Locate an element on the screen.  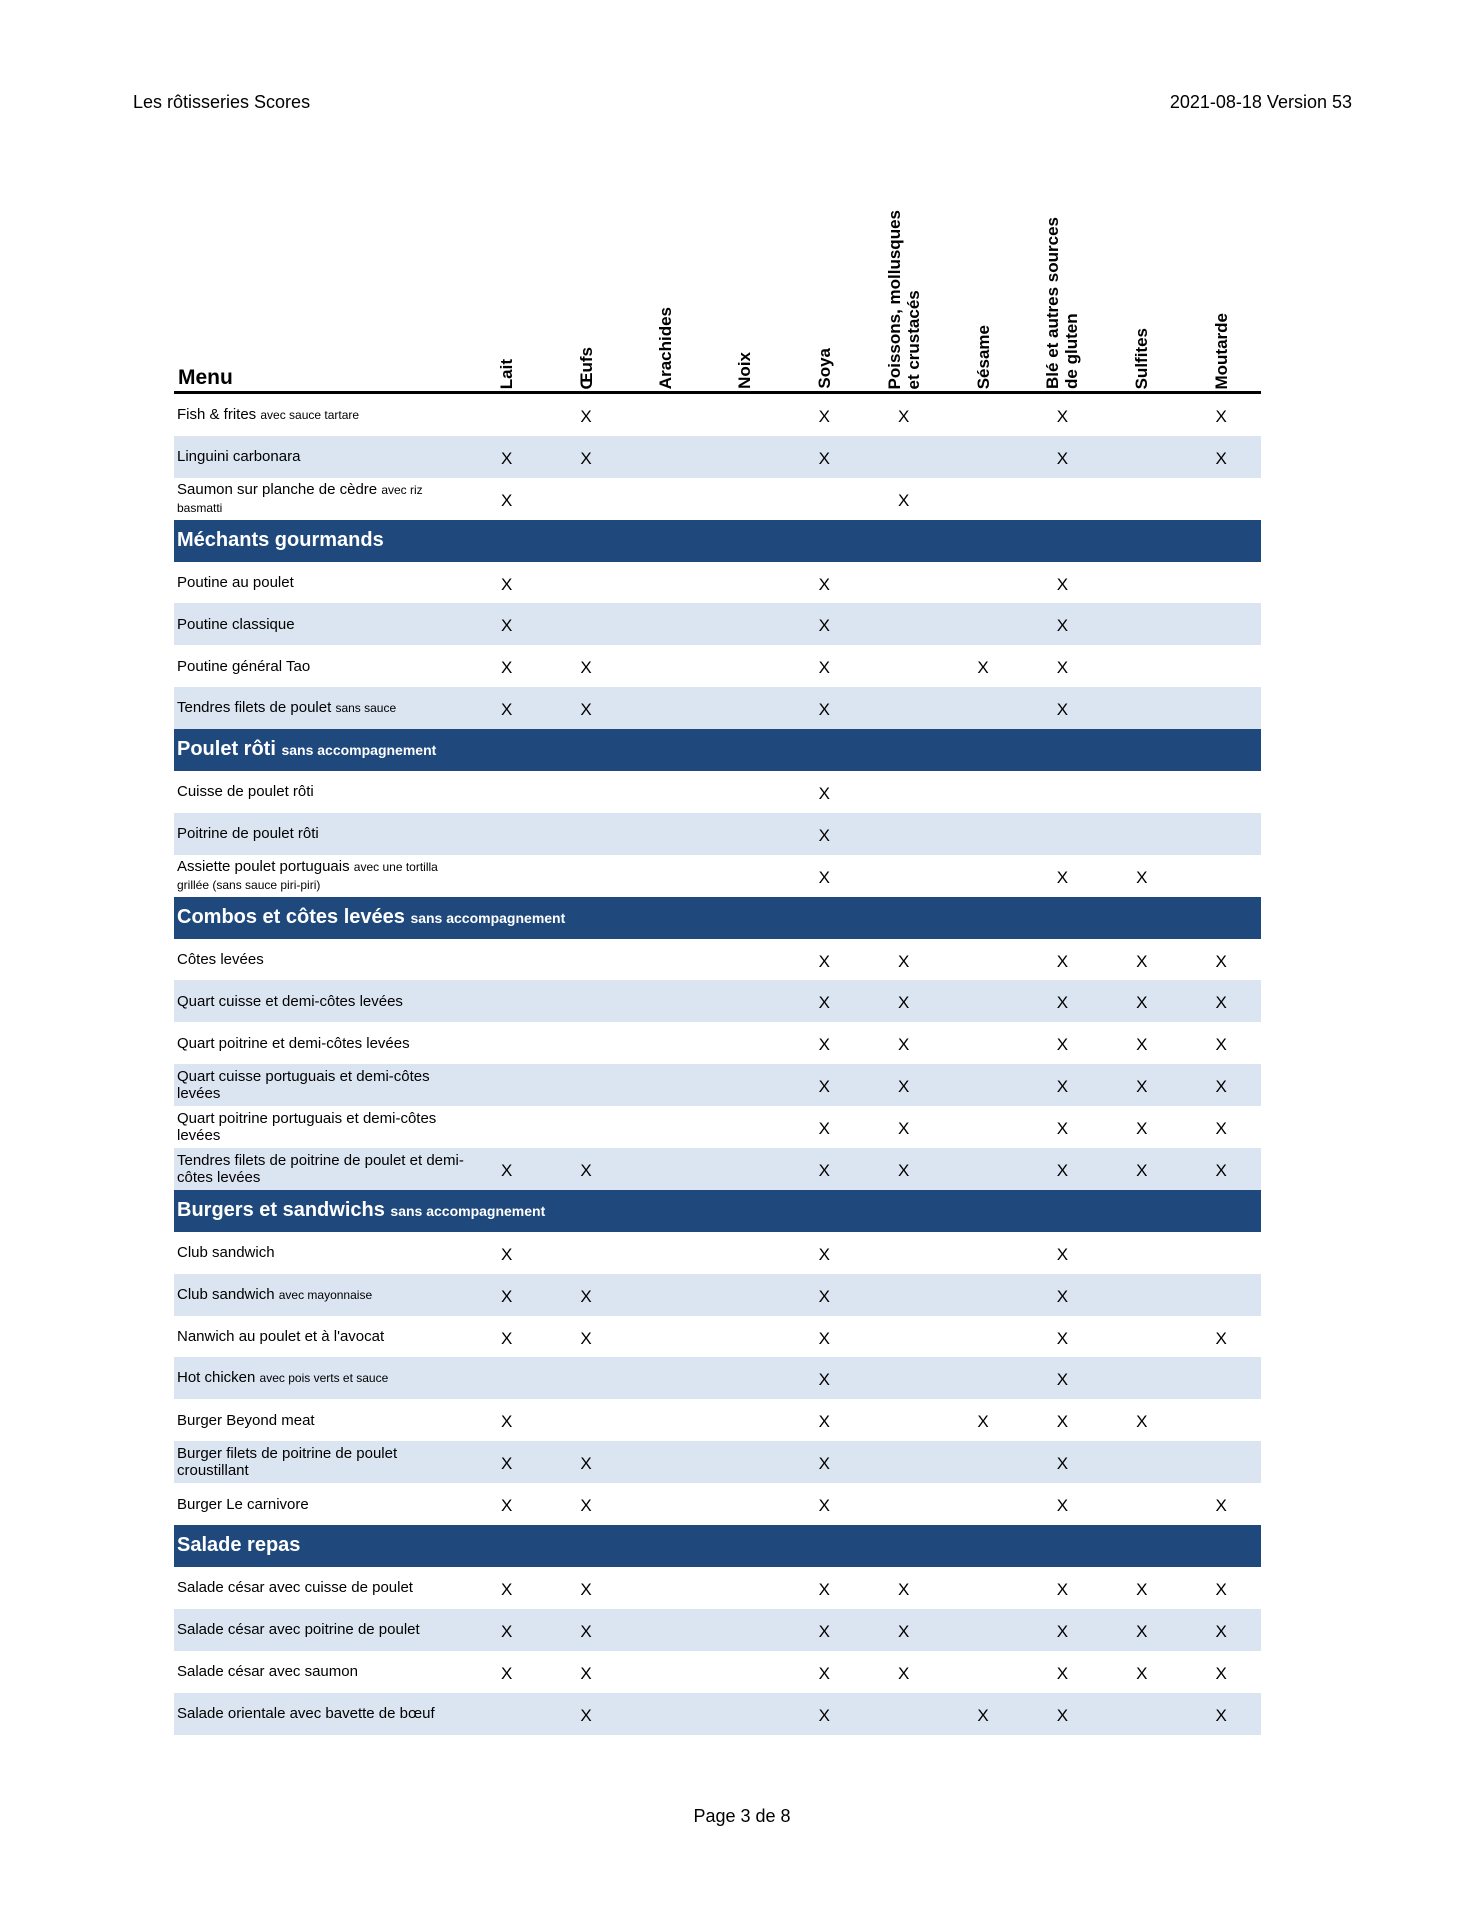
column-header-label: Moutarde is located at coordinates (1221, 351).